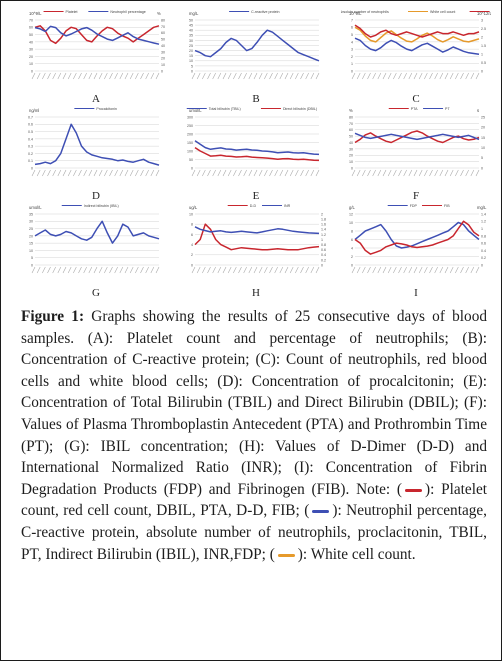 The image size is (504, 663). Describe the element at coordinates (127, 12) in the screenshot. I see `legend-label: Neutrophil percentage` at that location.